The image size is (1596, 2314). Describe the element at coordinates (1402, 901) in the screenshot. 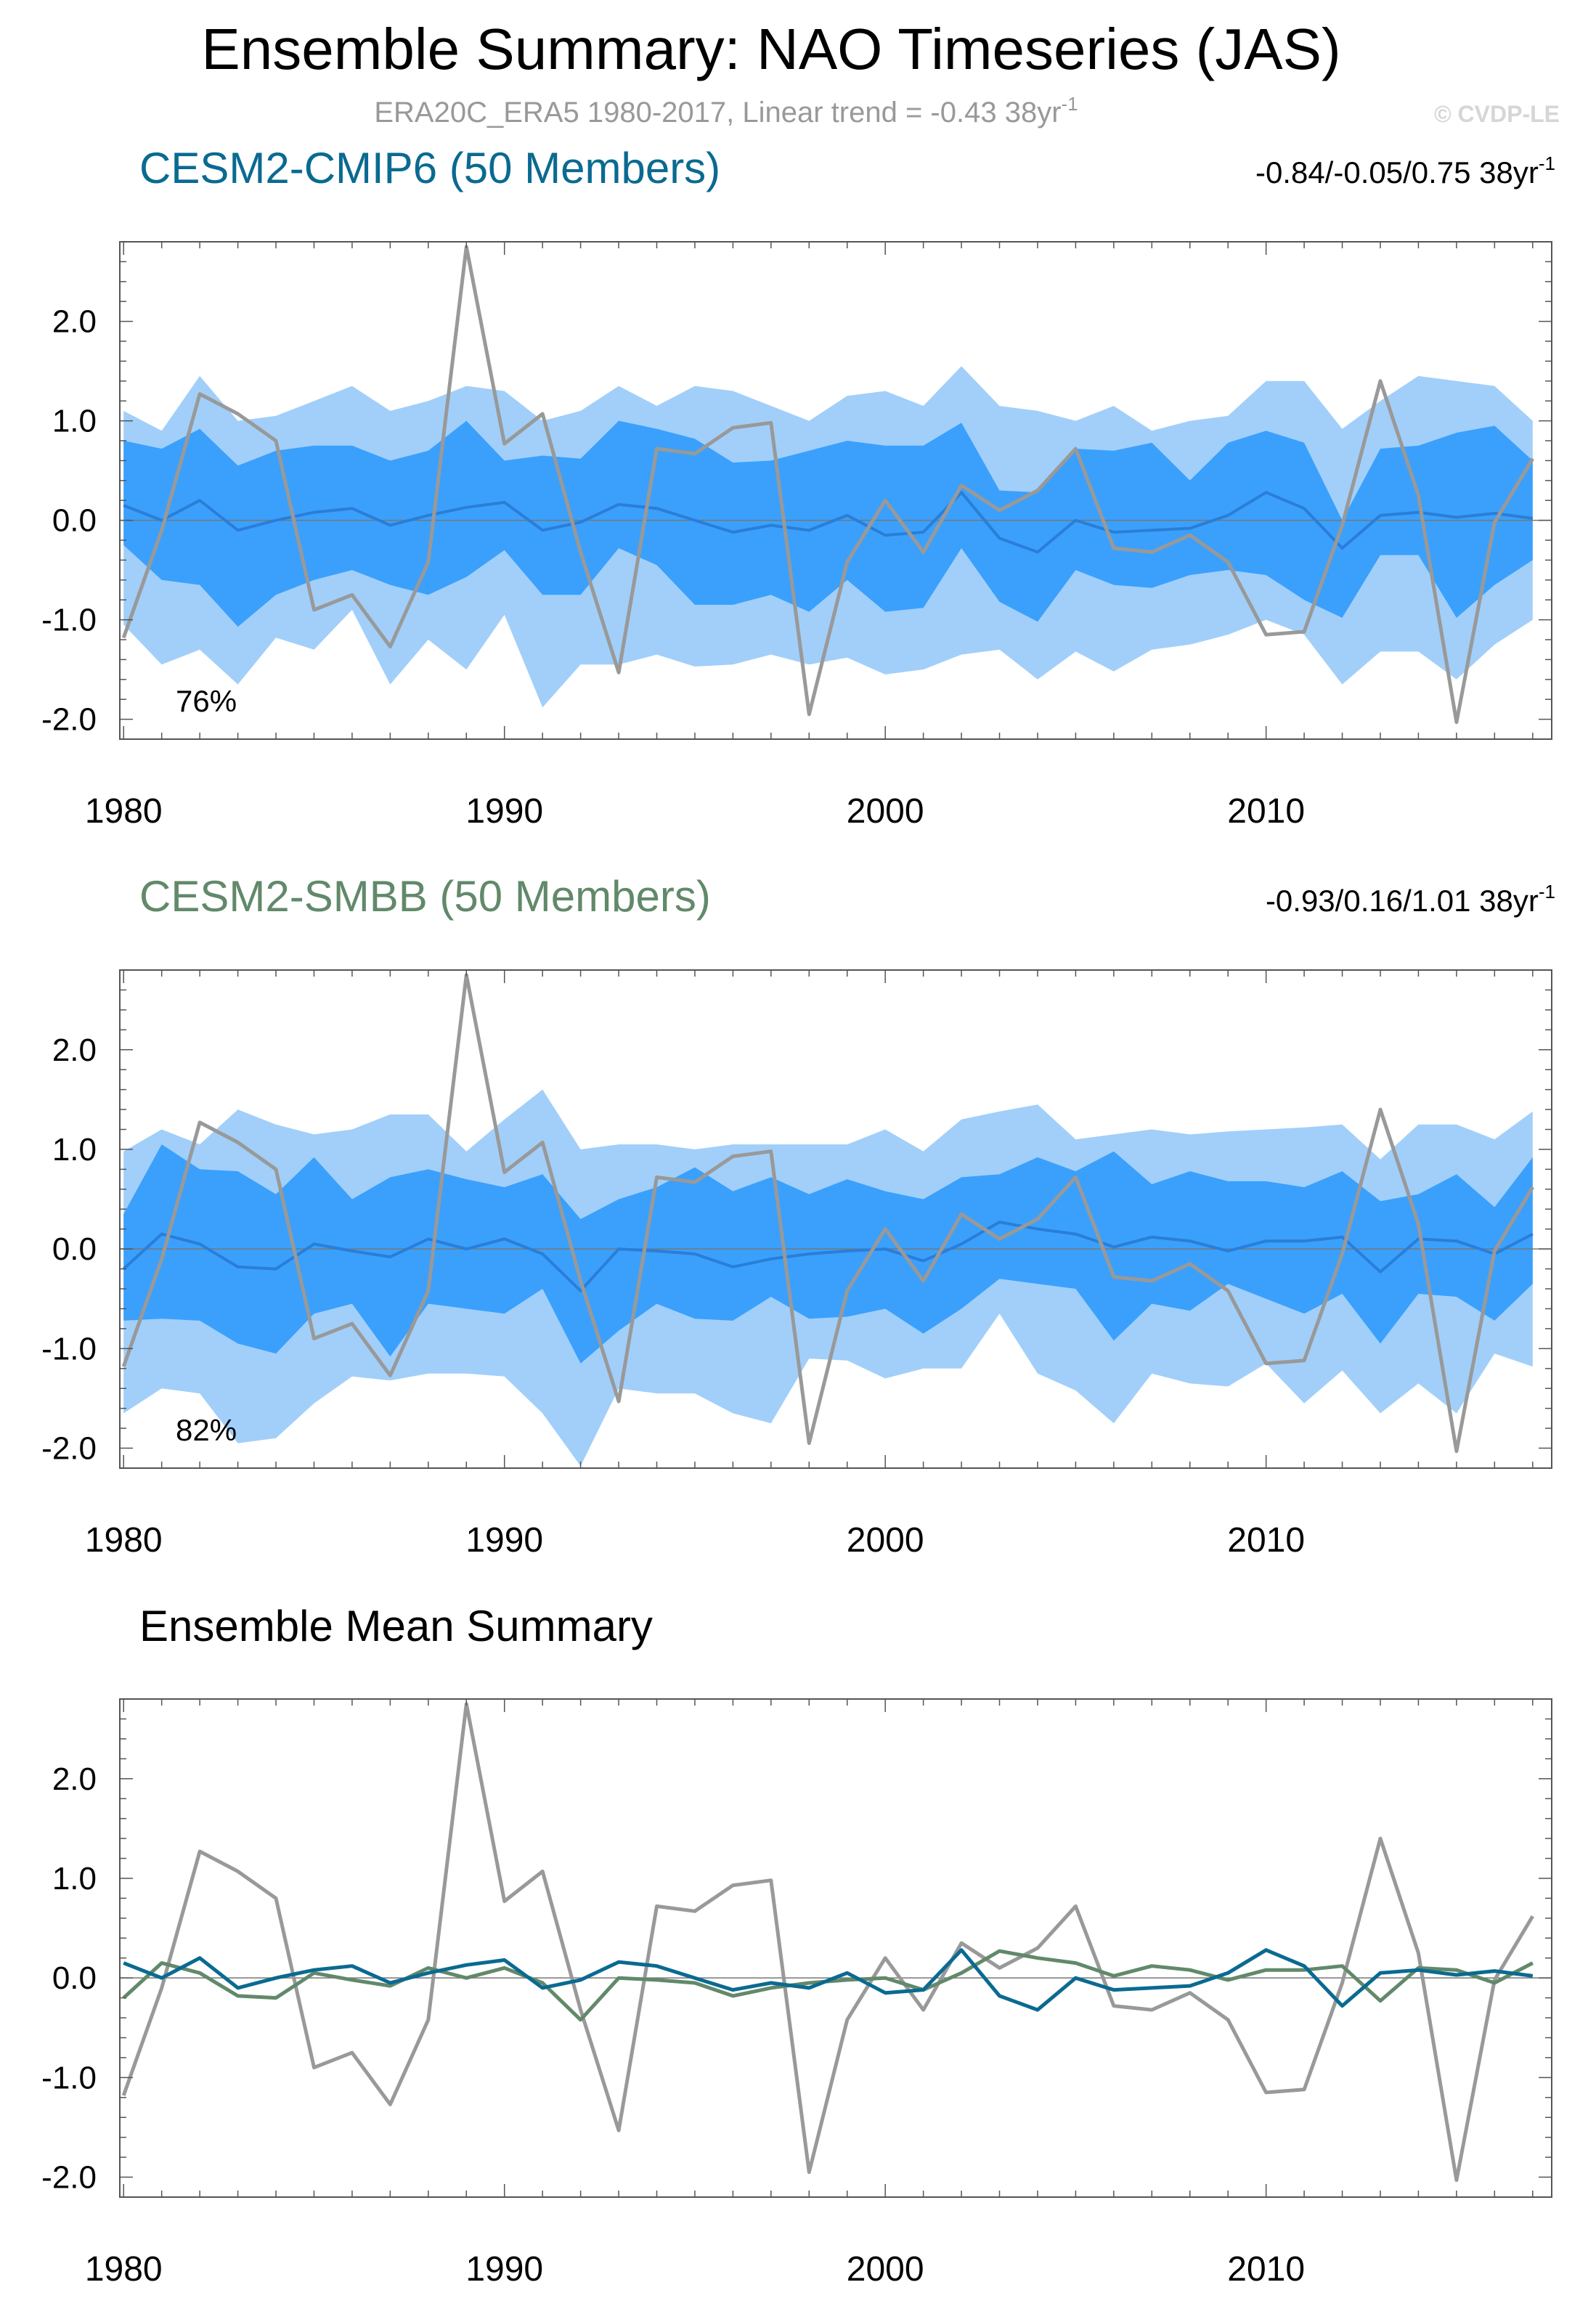

I see `trend-text: -0.93/0.16/1.01 38yr` at that location.